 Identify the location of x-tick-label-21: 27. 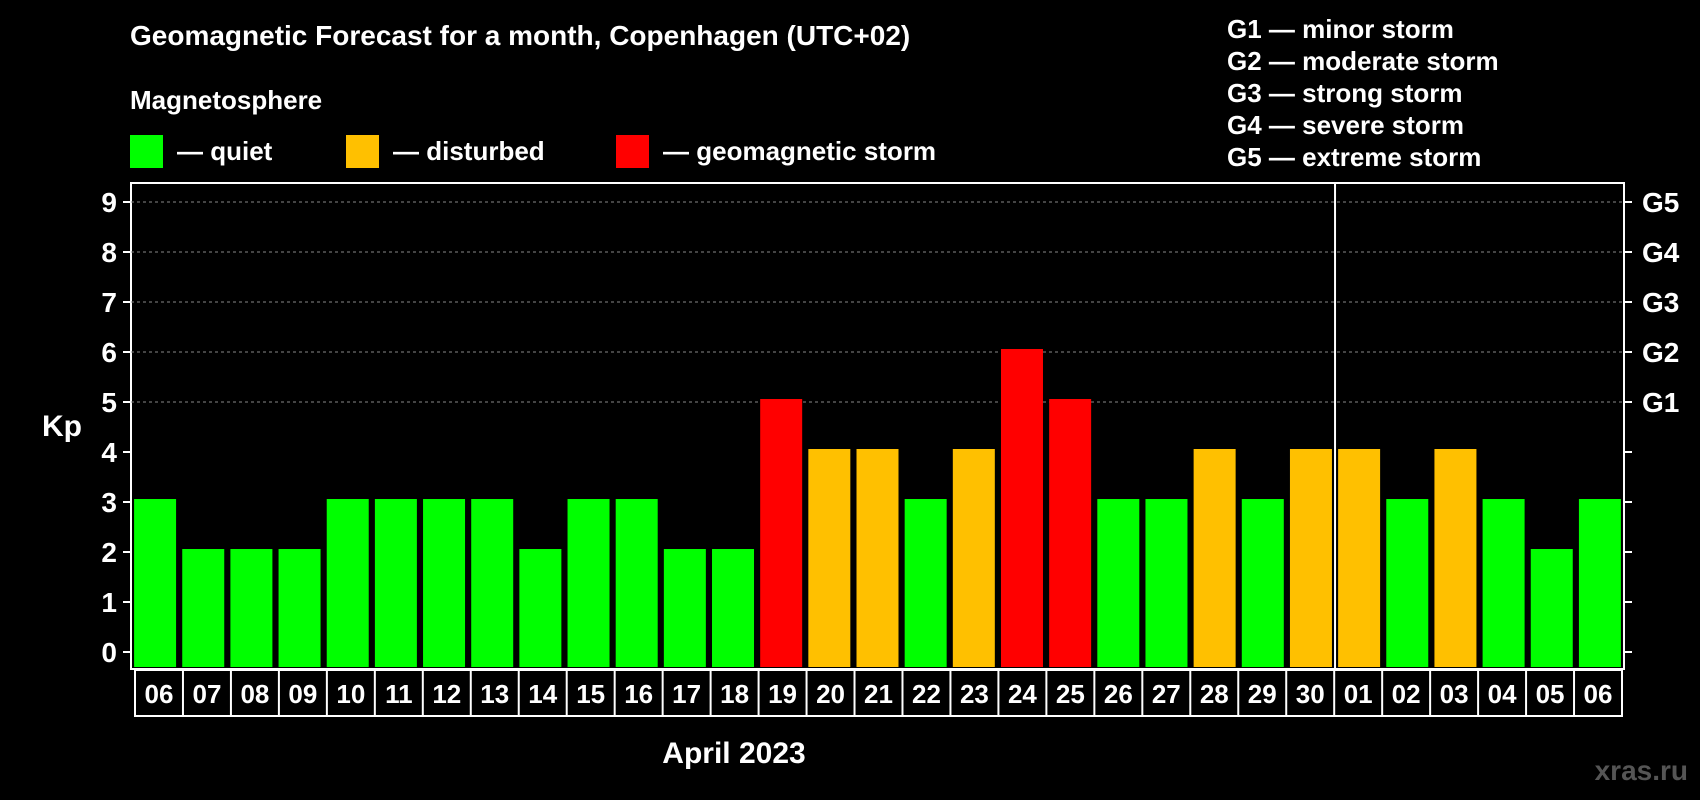
(1166, 694).